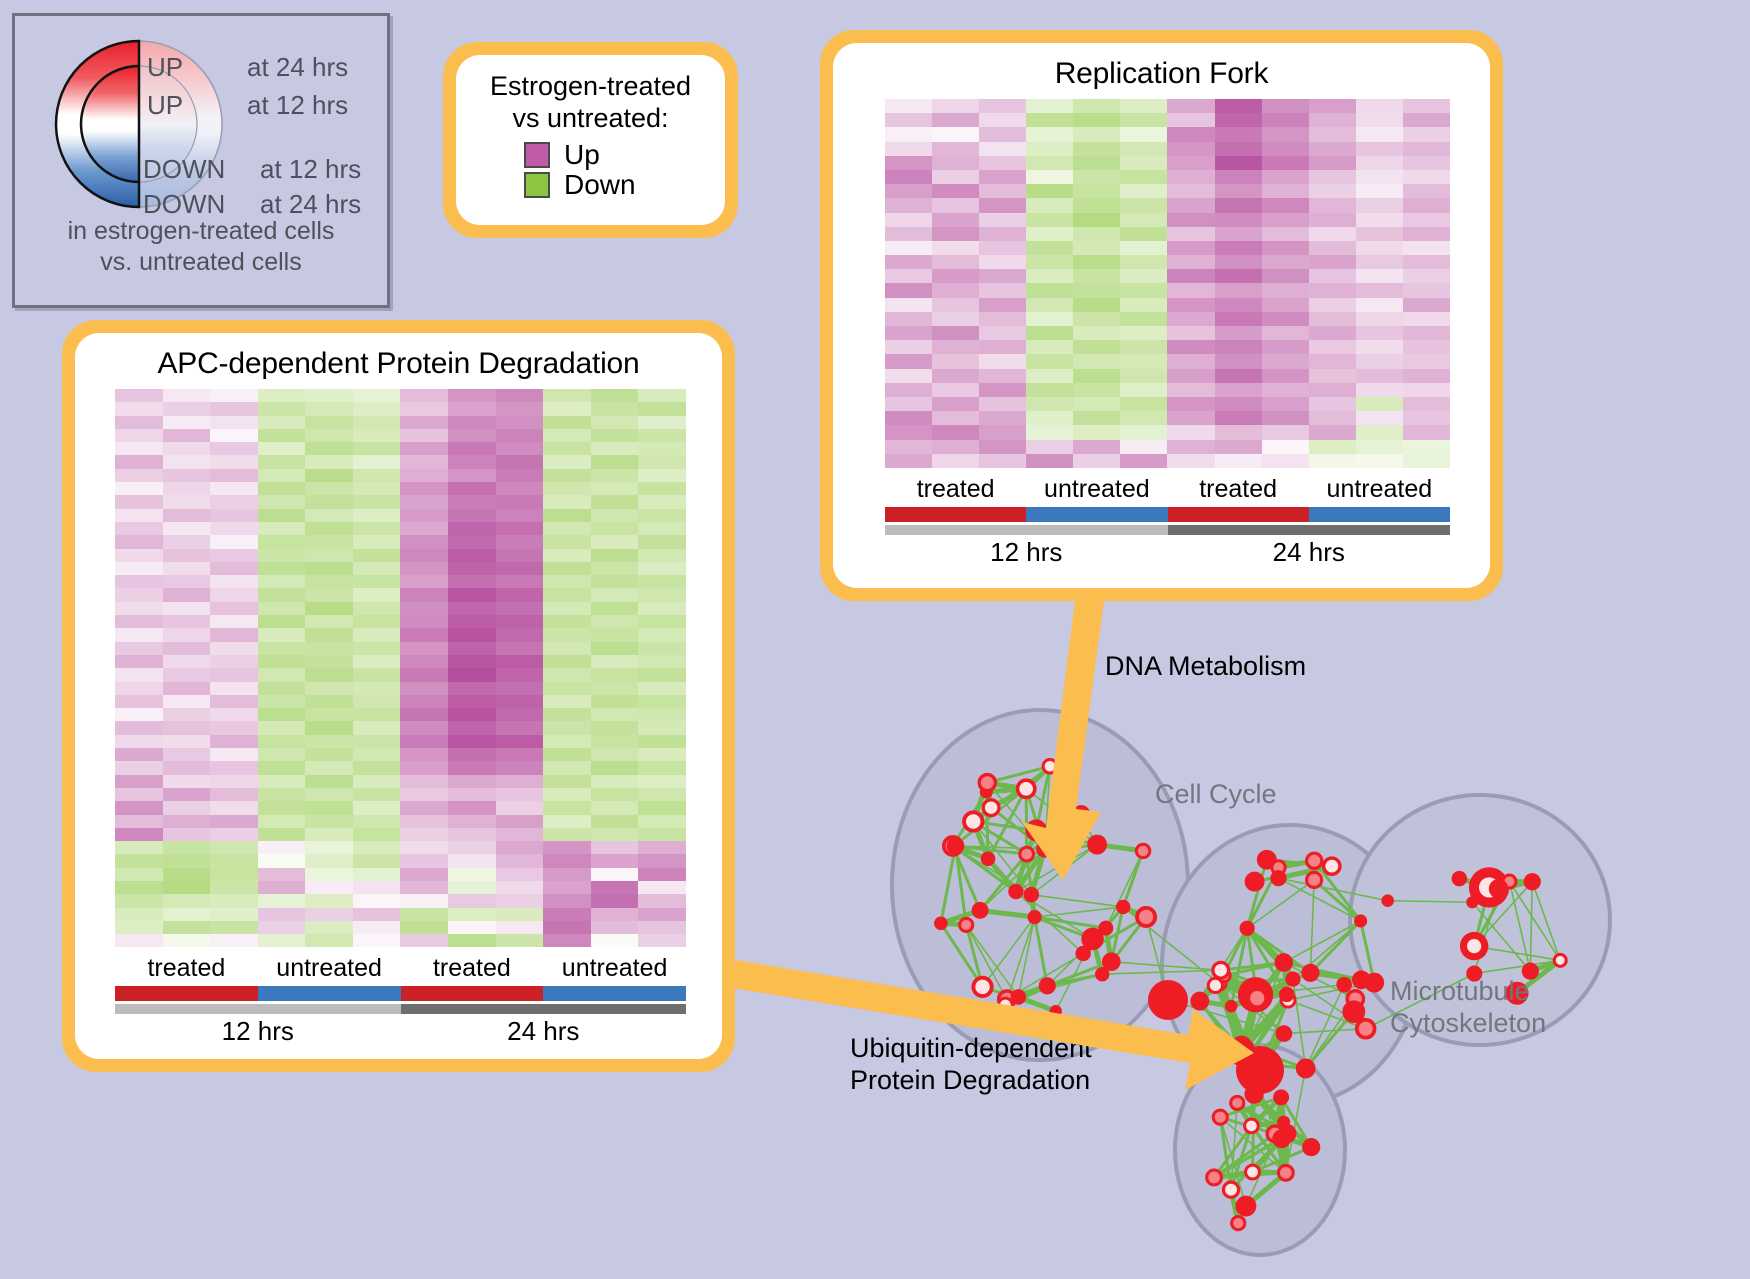 The height and width of the screenshot is (1279, 1750). Describe the element at coordinates (590, 86) in the screenshot. I see `legend-heading-line1: Estrogen-treated` at that location.